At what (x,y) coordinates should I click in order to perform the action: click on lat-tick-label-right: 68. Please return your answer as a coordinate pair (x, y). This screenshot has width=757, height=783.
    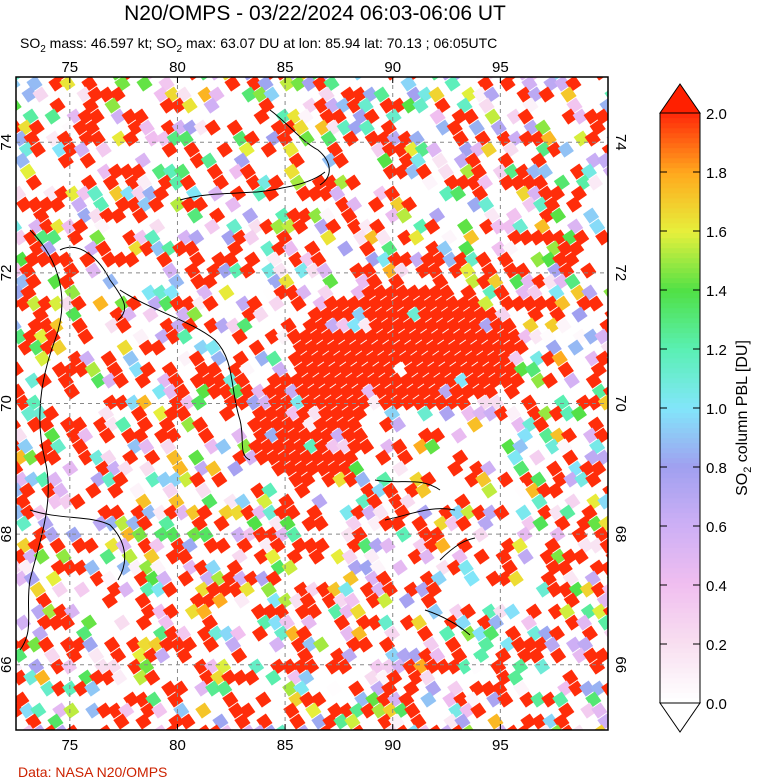
    Looking at the image, I should click on (620, 534).